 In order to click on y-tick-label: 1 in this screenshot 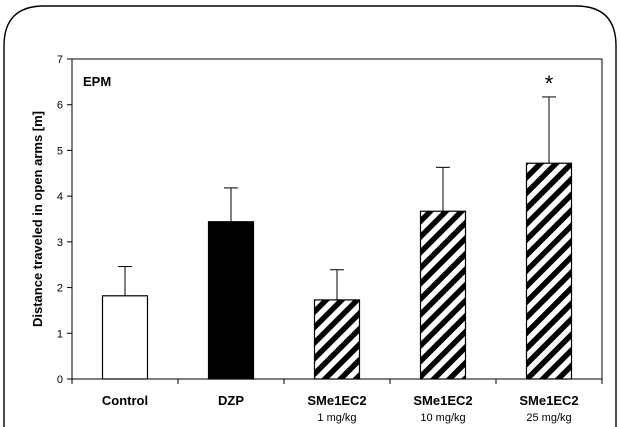, I will do `click(60, 334)`.